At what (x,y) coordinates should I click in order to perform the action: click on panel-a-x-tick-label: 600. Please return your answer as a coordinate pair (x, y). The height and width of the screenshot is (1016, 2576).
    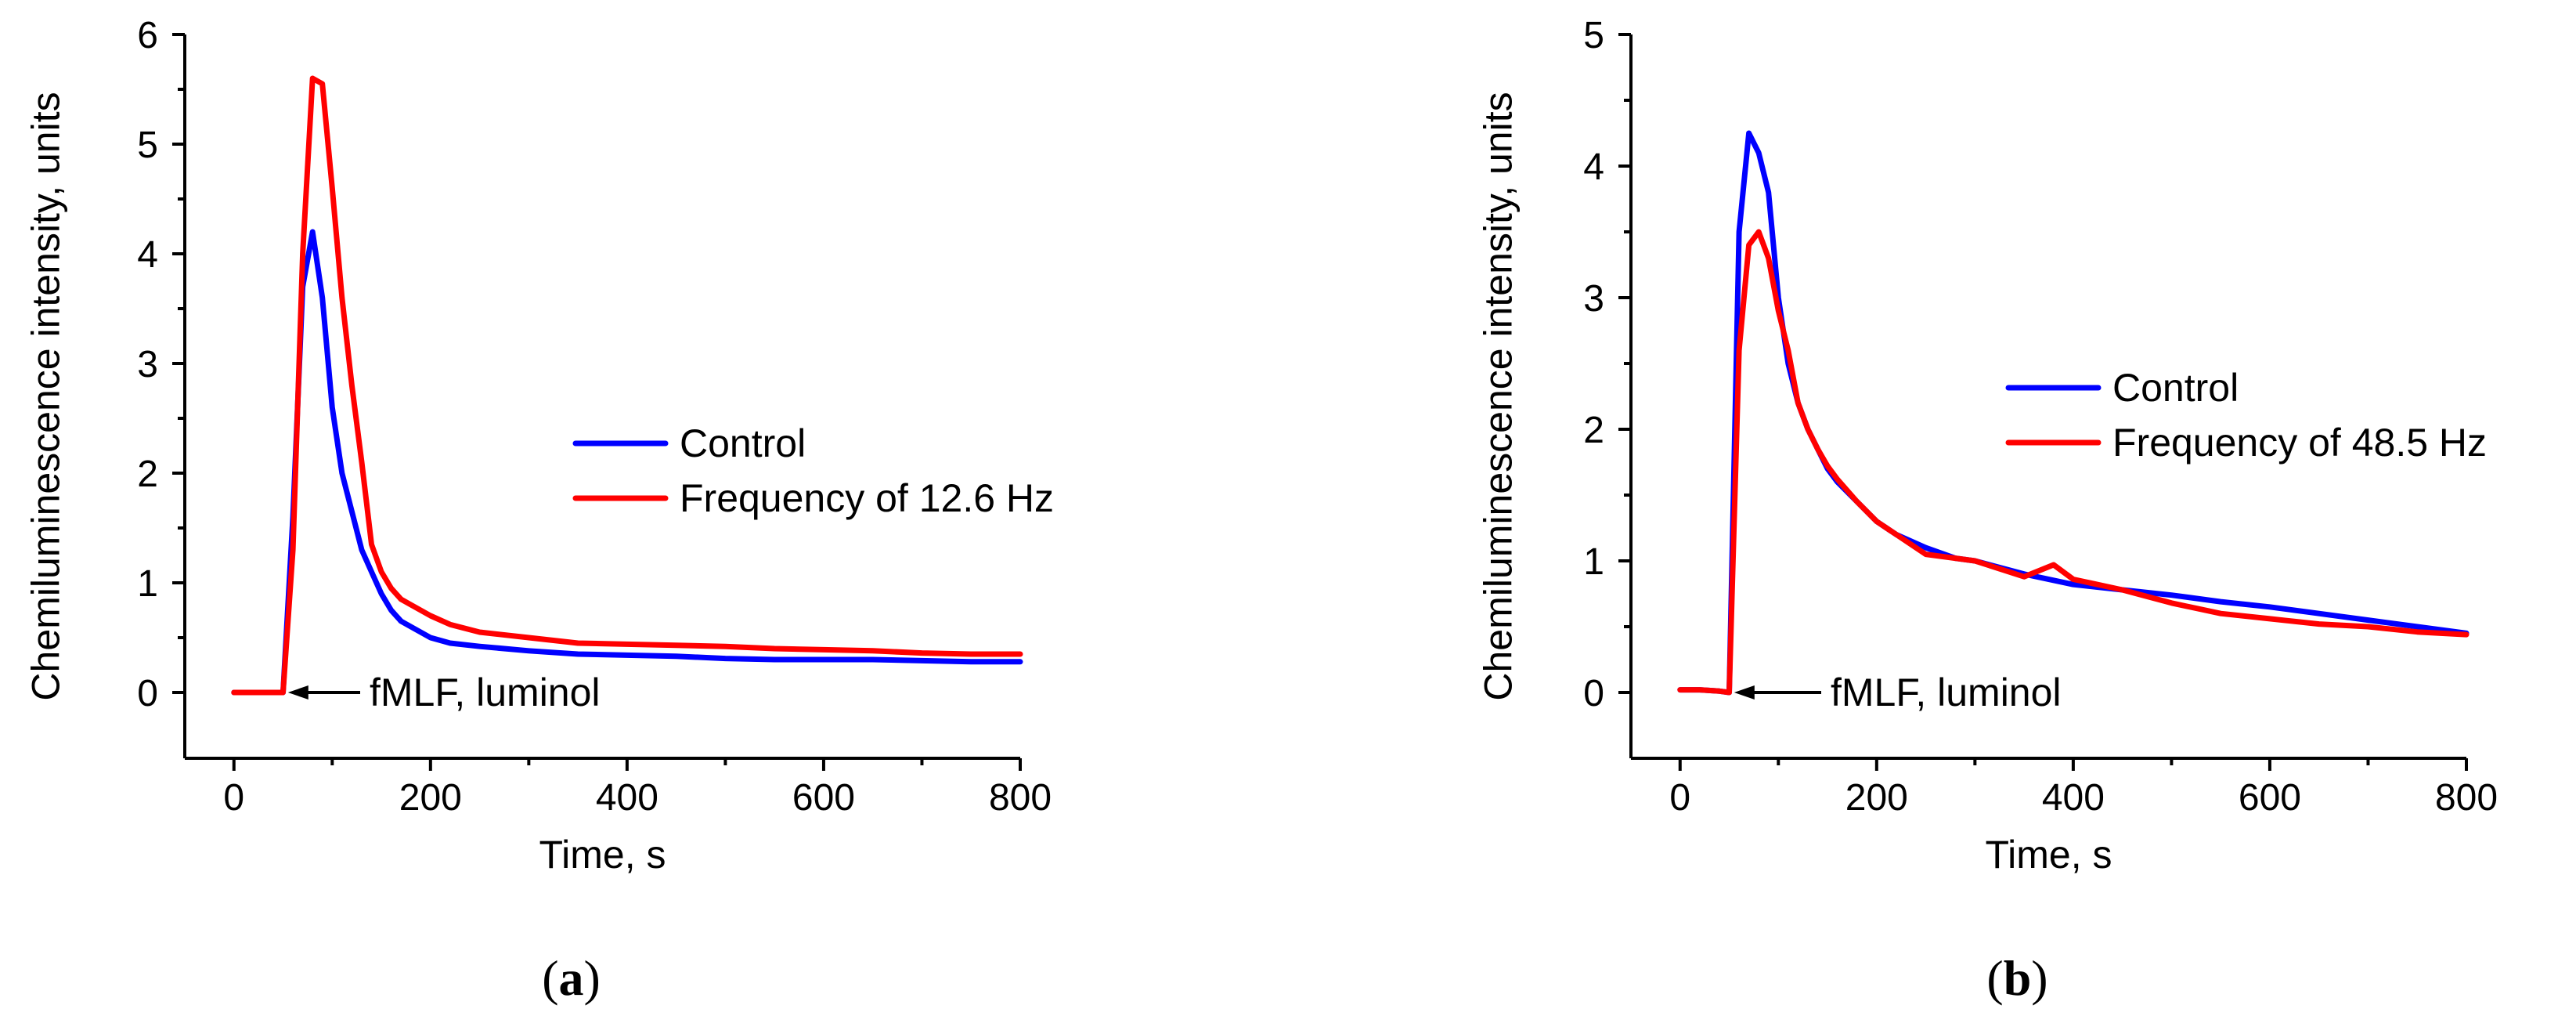
    Looking at the image, I should click on (823, 798).